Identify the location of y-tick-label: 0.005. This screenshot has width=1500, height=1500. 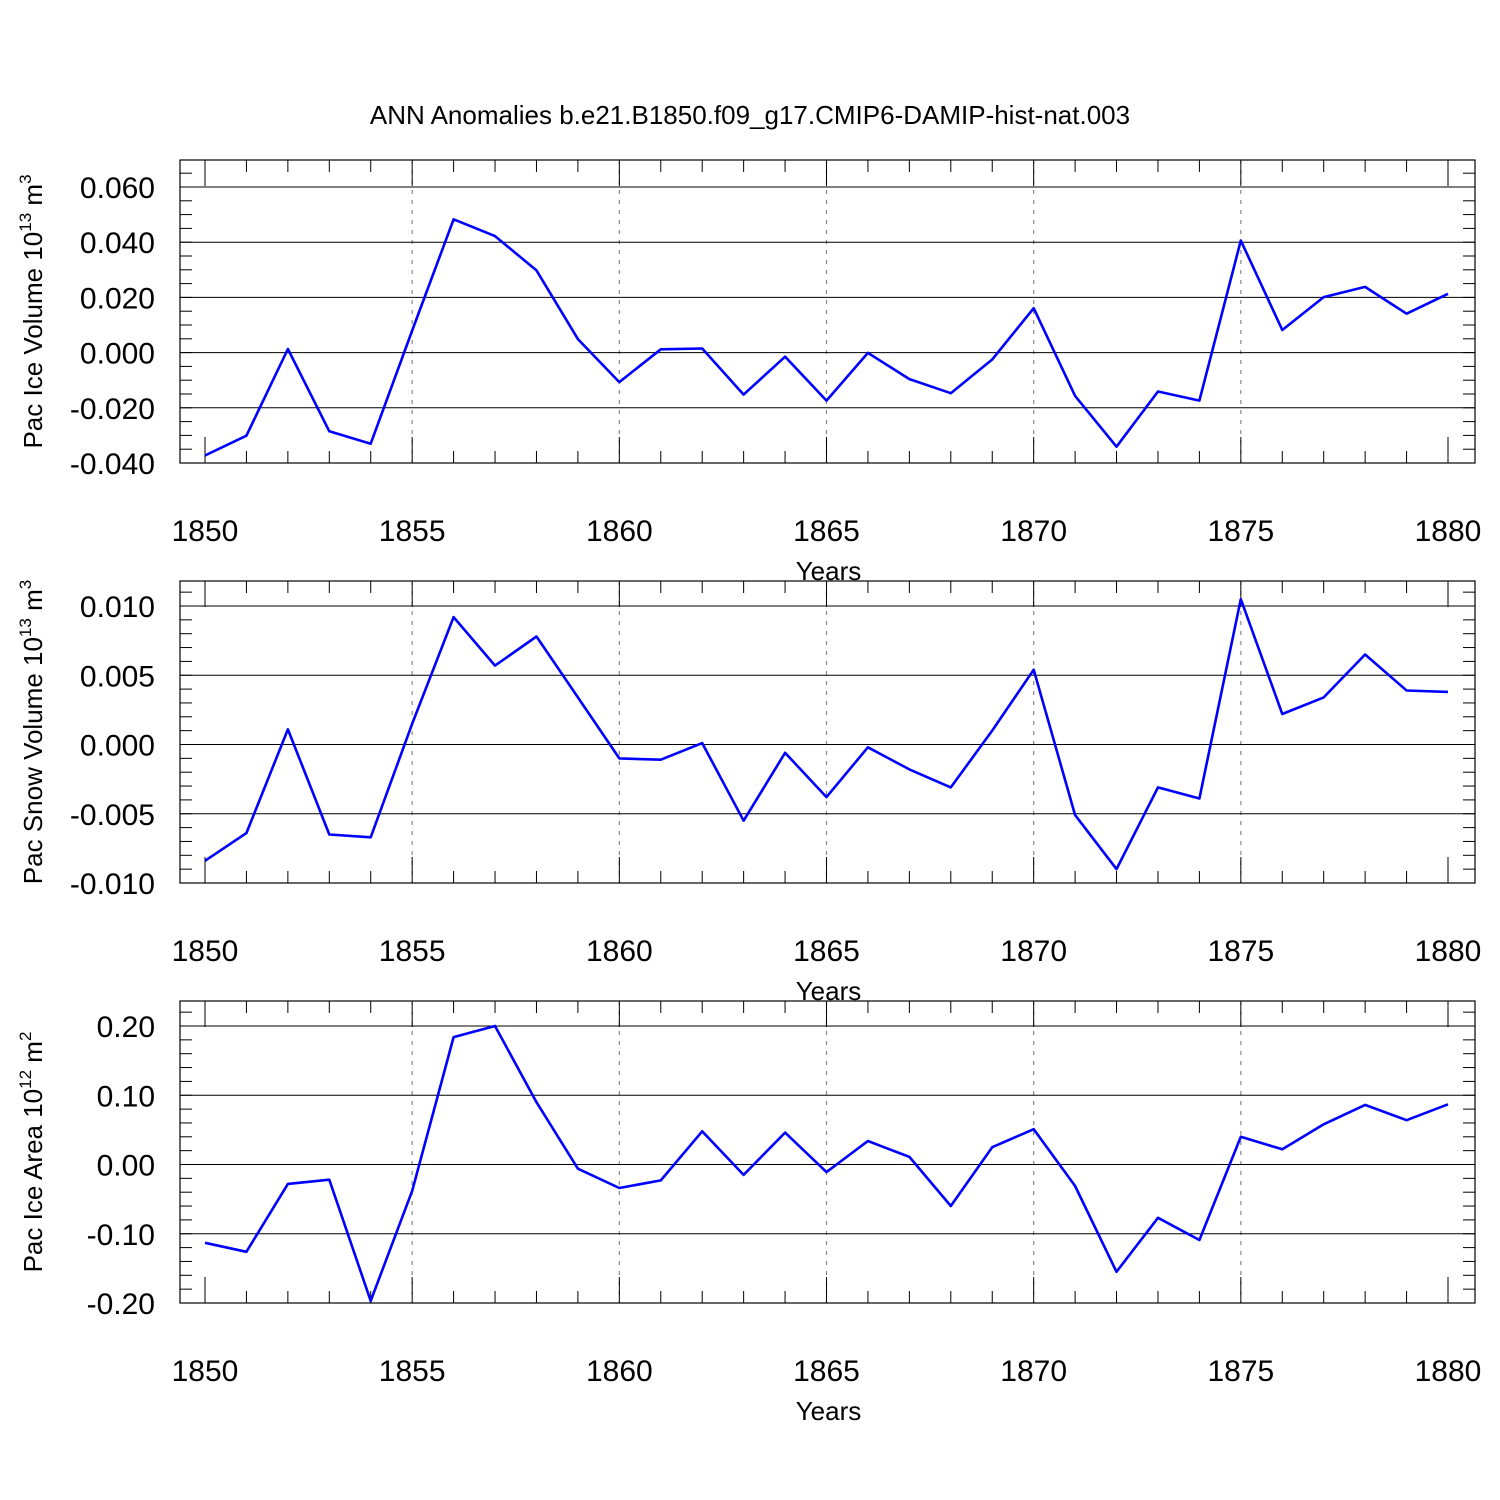
(117, 676).